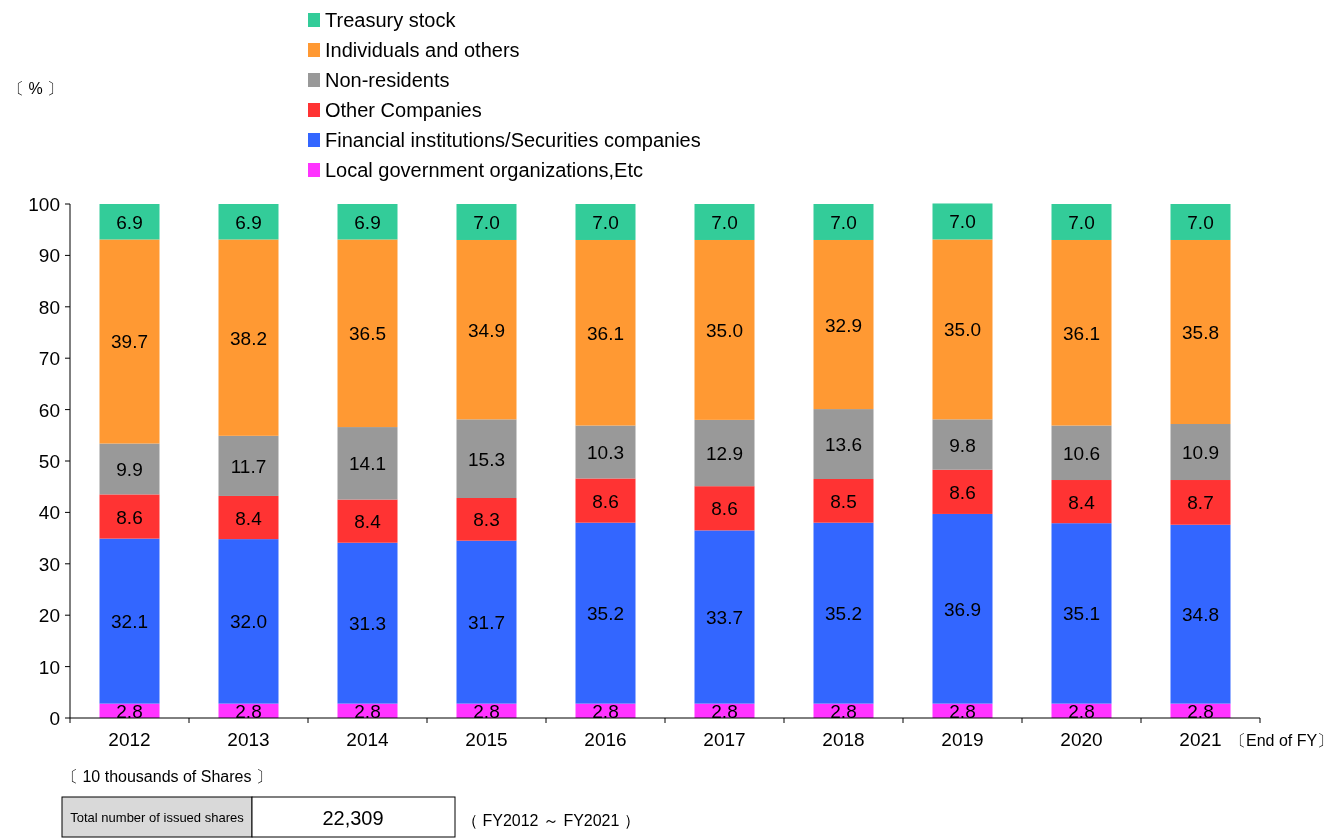 Image resolution: width=1329 pixels, height=839 pixels. What do you see at coordinates (513, 140) in the screenshot?
I see `legend-label: Financial institutions/Securities companies` at bounding box center [513, 140].